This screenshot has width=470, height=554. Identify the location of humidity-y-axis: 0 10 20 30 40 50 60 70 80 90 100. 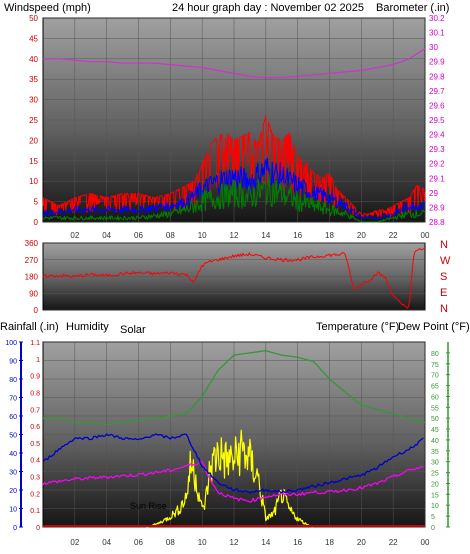
(14, 436).